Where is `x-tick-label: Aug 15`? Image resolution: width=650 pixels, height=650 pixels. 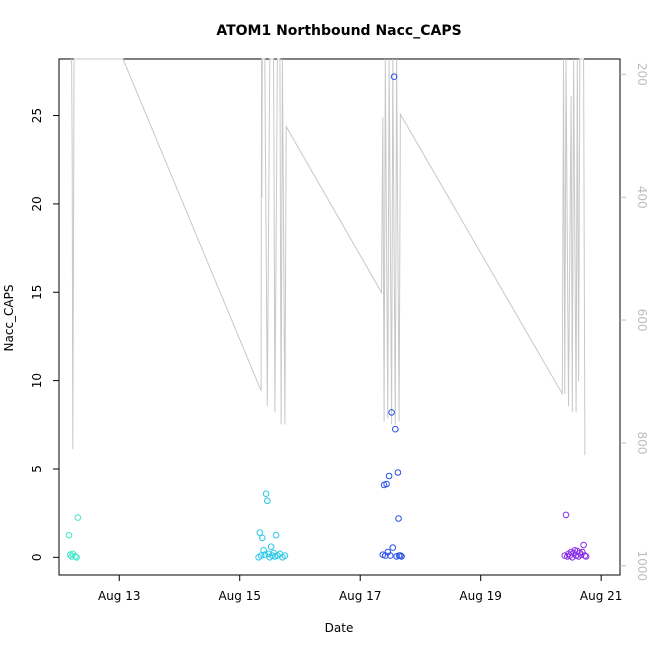
x-tick-label: Aug 15 is located at coordinates (239, 596).